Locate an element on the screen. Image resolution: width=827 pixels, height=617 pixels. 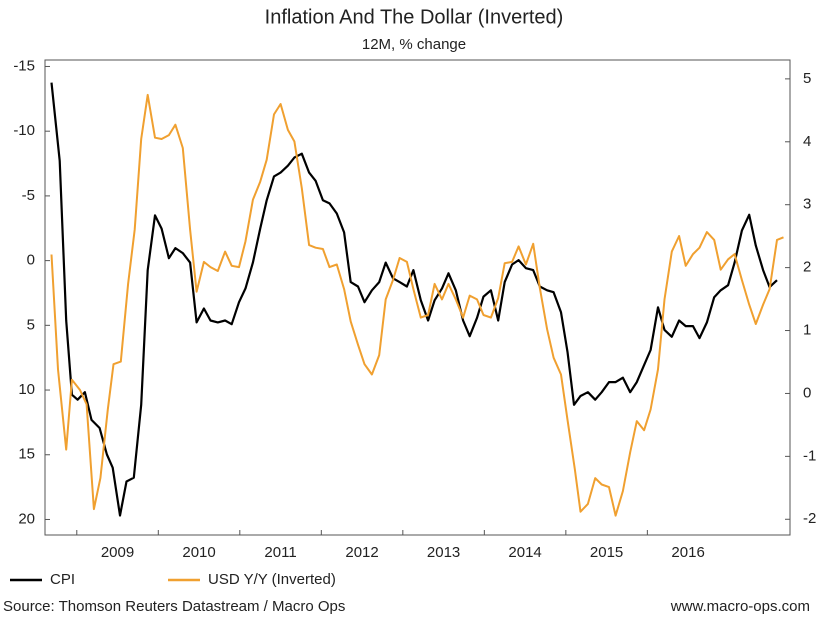
chart-title: Inflation And The Dollar (Inverted) is located at coordinates (414, 17).